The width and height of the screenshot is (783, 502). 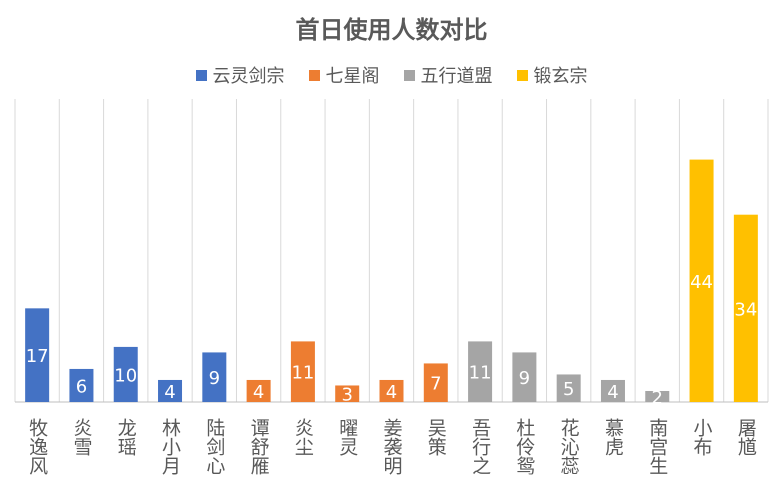 What do you see at coordinates (657, 446) in the screenshot?
I see `x-tick-label: 南宫生` at bounding box center [657, 446].